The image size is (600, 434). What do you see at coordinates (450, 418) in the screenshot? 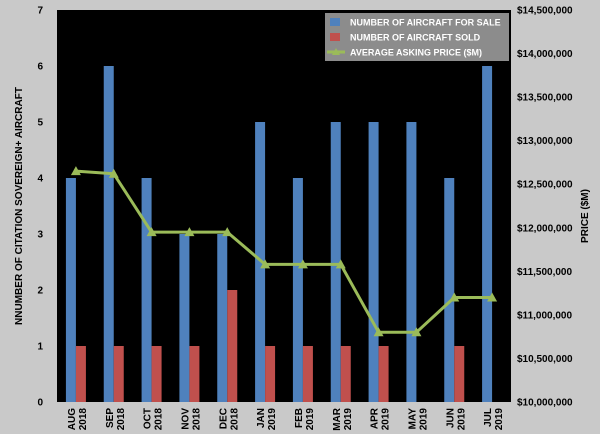
I see `x-tick-month: JUN` at bounding box center [450, 418].